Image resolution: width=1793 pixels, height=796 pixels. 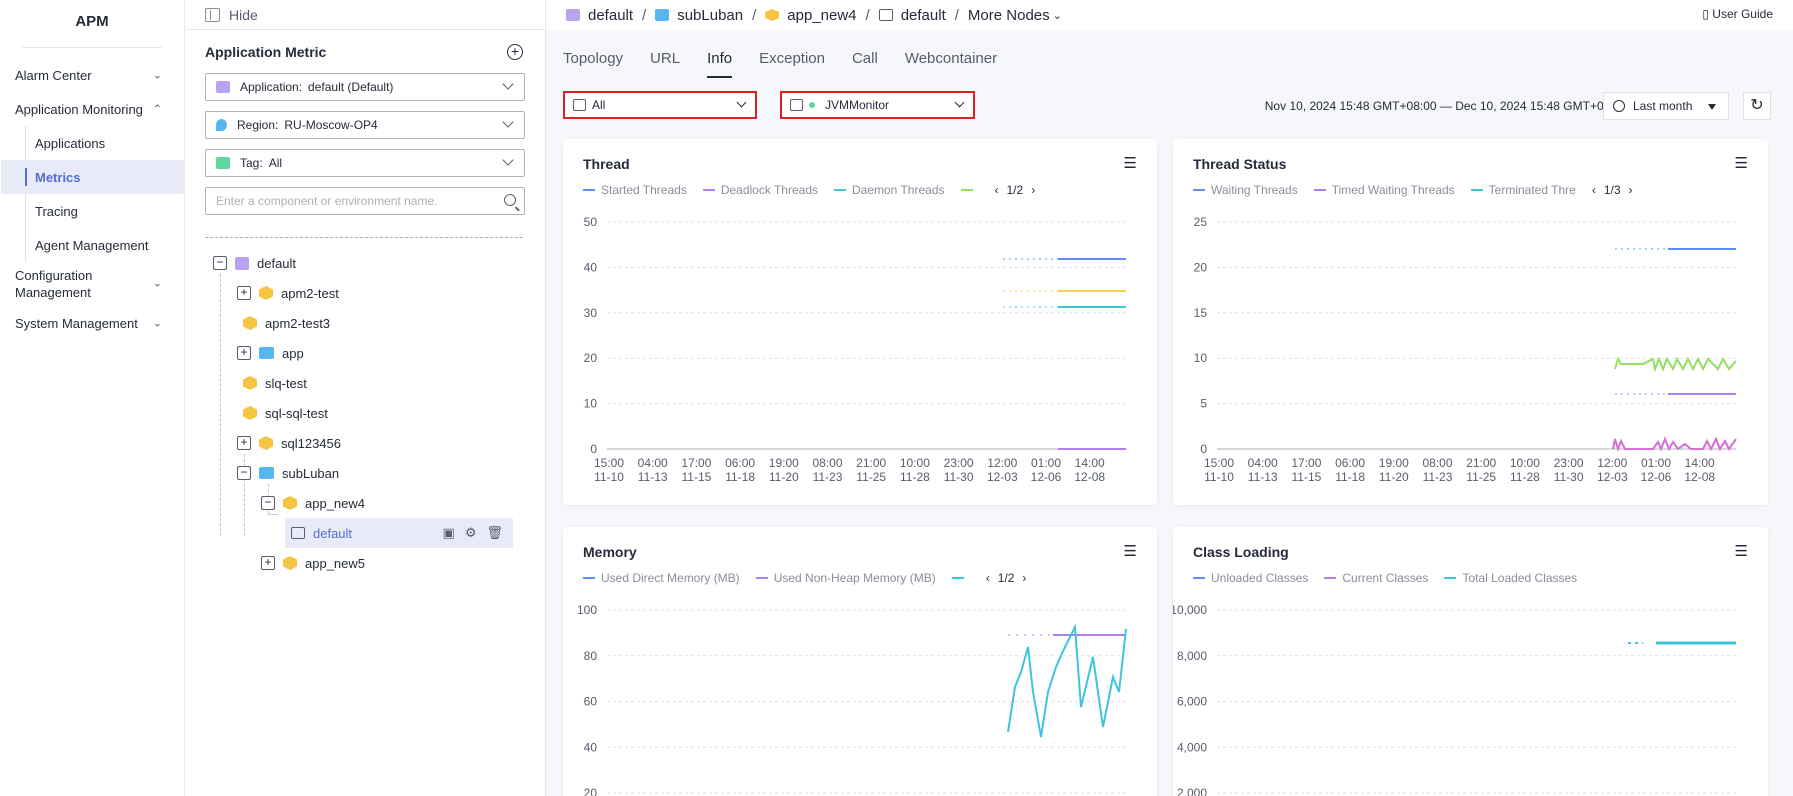 I want to click on x-tick-label: 11-20, so click(x=1394, y=477).